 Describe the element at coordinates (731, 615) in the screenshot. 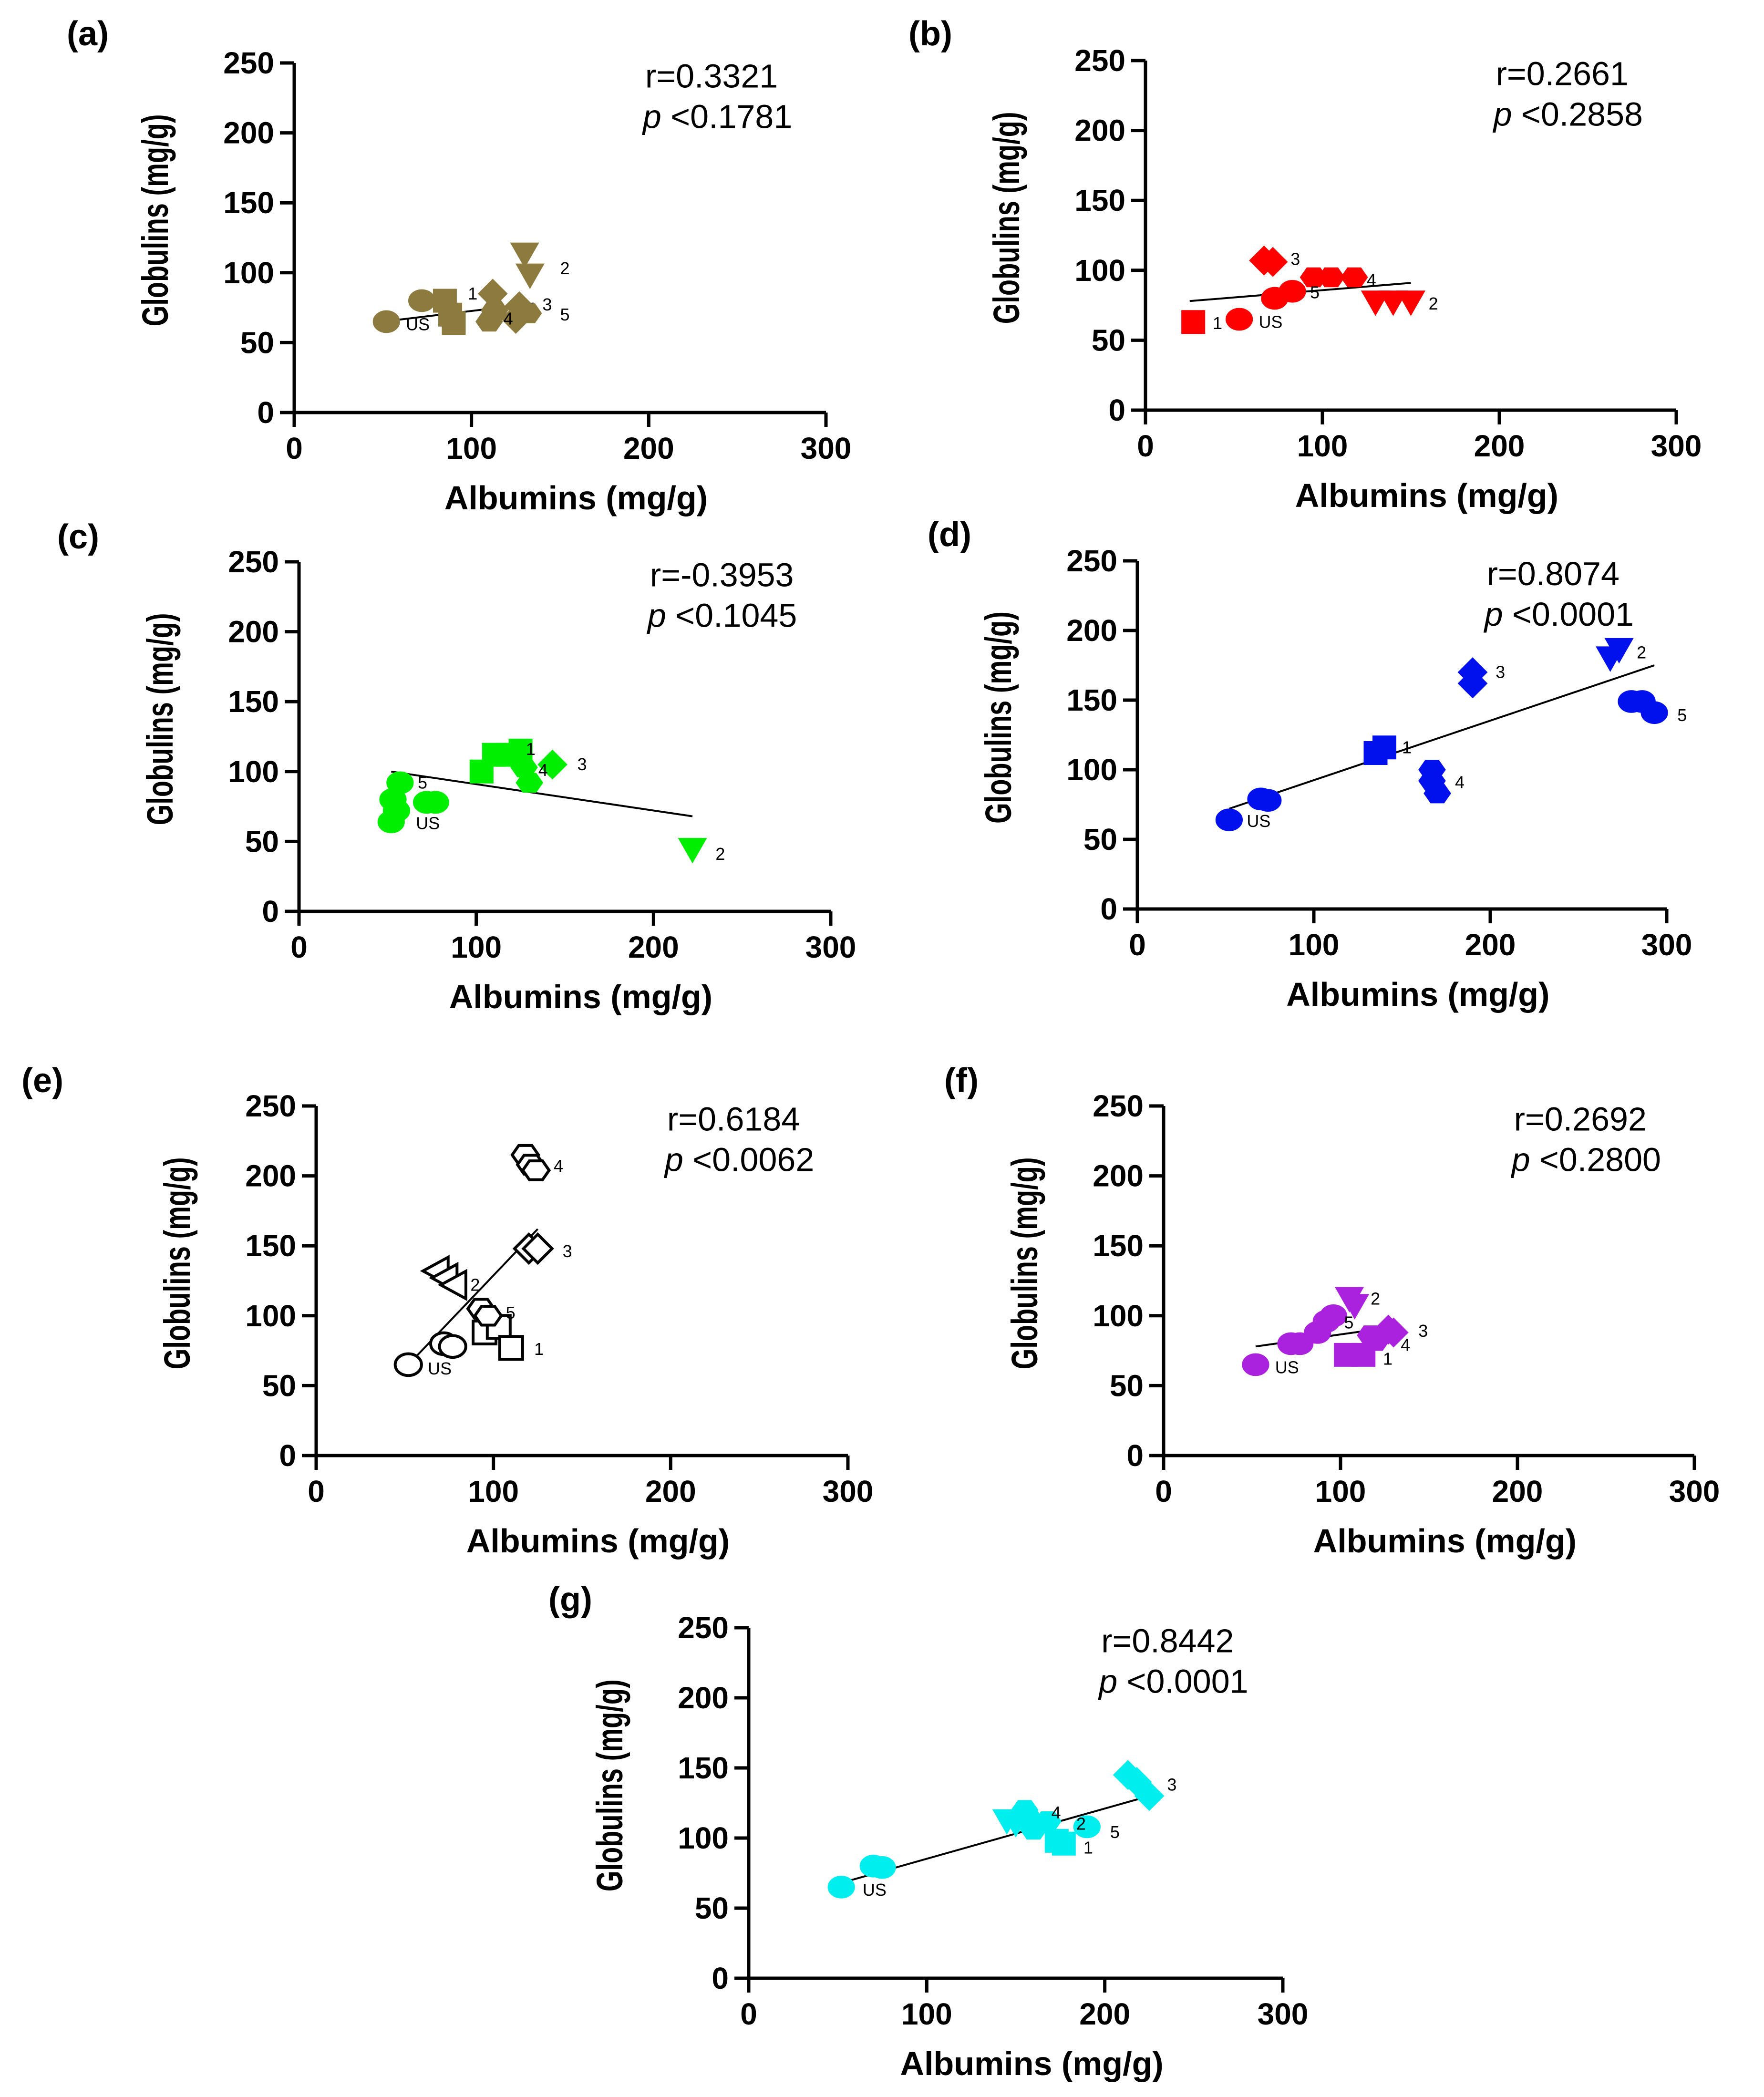

I see `p-threshold: <0.1045` at that location.